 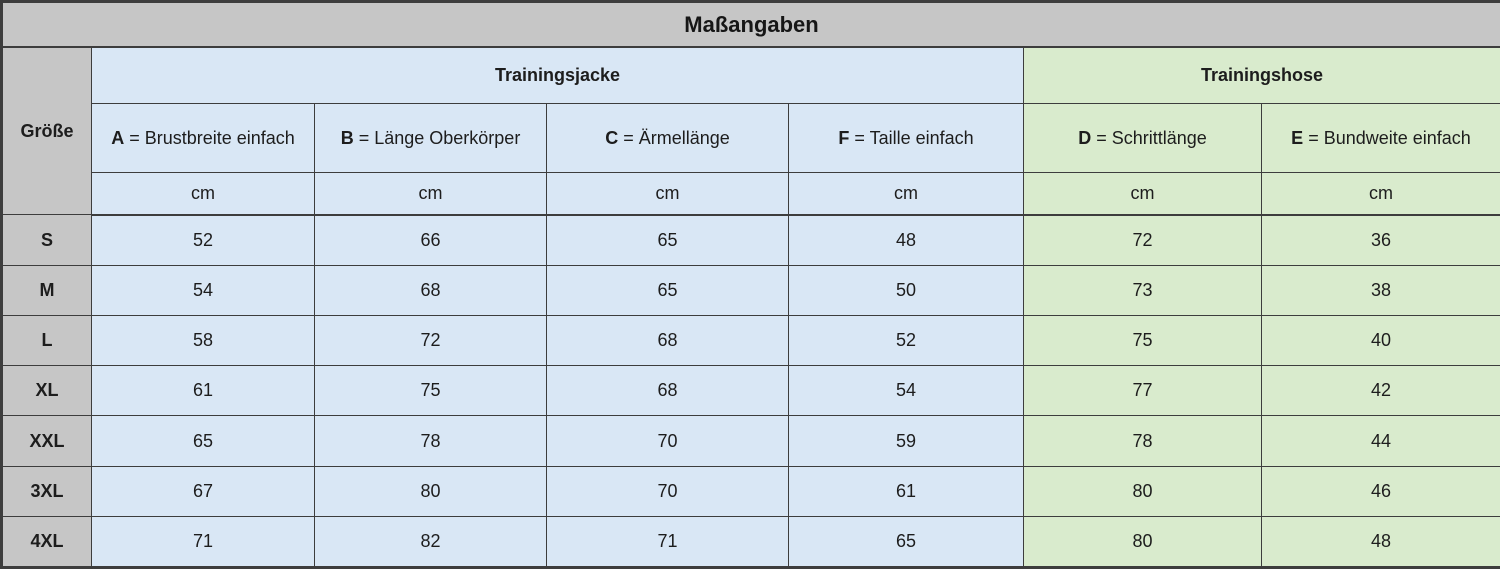 I want to click on measure-letter-c: C, so click(x=612, y=137).